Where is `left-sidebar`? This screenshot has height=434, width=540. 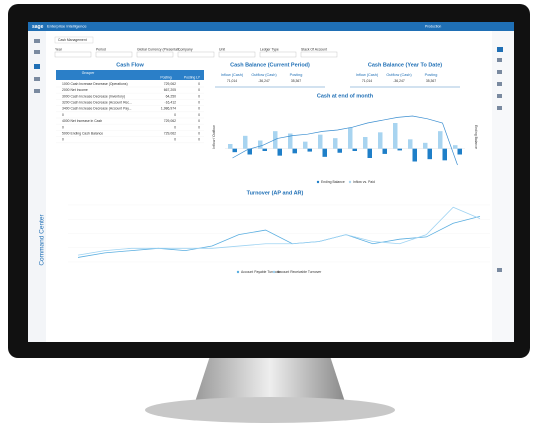
left-sidebar is located at coordinates (37, 186).